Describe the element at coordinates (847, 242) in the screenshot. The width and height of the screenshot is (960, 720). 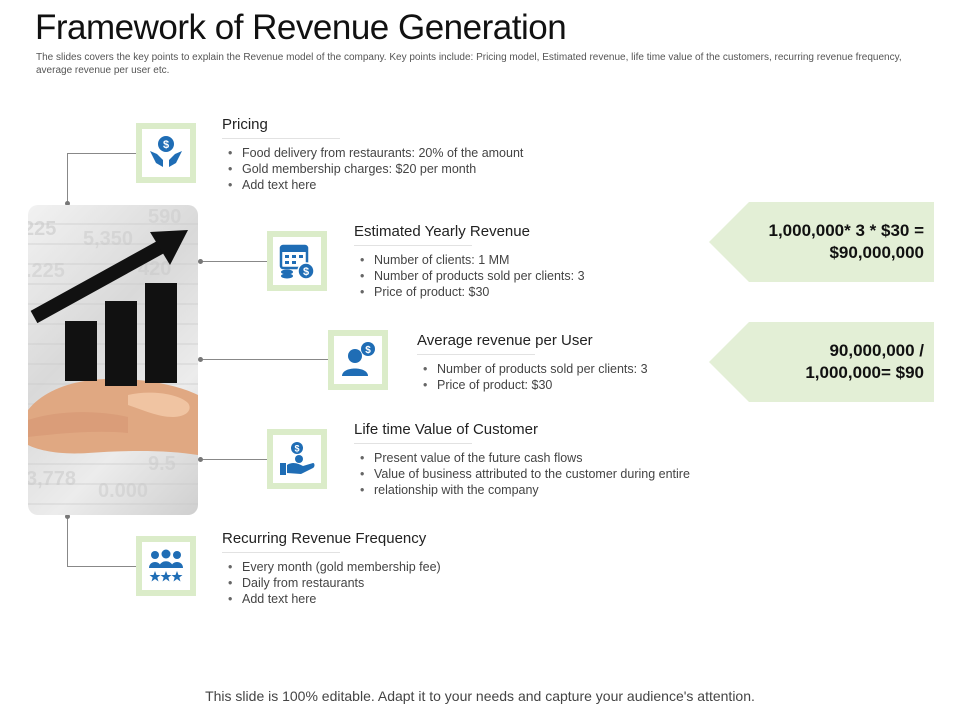
I see `callout-text: 1,000,000* 3 * $30 = $90,000,000` at that location.